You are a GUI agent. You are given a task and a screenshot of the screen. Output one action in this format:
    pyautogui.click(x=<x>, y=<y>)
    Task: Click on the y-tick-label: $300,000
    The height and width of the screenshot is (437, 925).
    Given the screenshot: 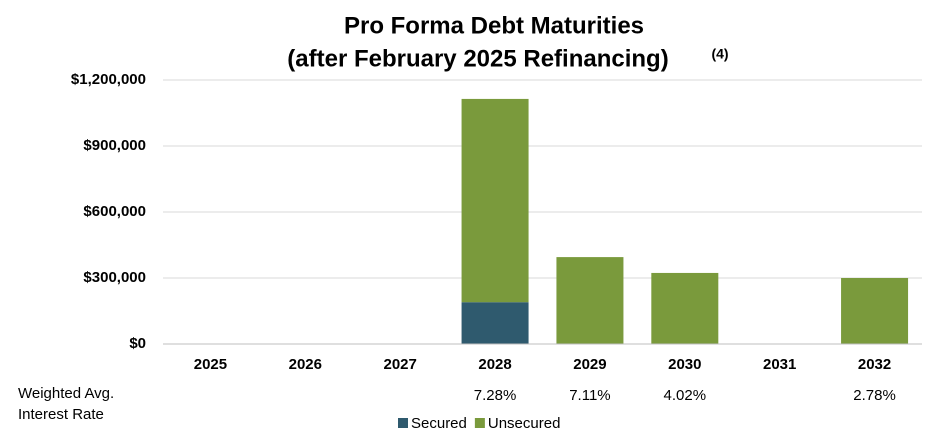 What is the action you would take?
    pyautogui.click(x=114, y=277)
    